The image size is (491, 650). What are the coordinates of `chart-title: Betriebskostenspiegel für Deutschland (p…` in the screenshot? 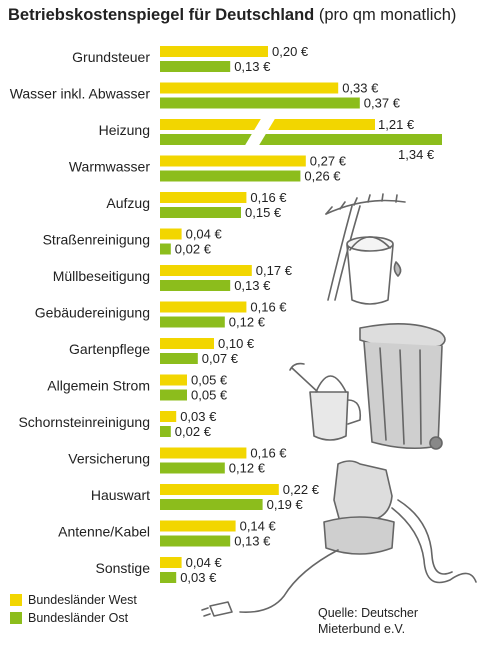 It's located at (248, 15).